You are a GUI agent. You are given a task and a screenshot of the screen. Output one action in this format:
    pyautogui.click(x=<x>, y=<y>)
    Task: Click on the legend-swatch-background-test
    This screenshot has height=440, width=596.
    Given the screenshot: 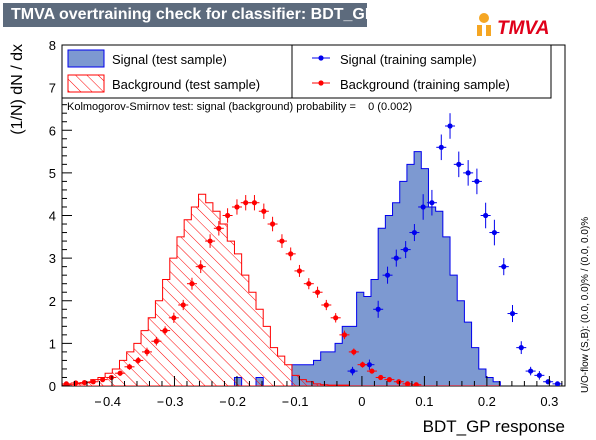 What is the action you would take?
    pyautogui.click(x=86, y=83)
    